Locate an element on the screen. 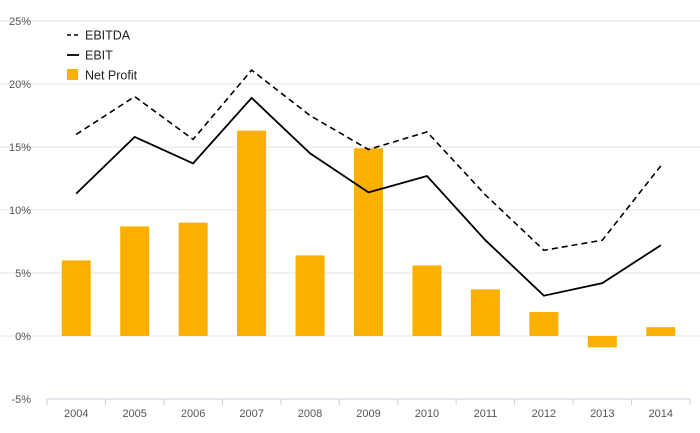 The height and width of the screenshot is (433, 700). legend-label-net-profit: Net Profit is located at coordinates (111, 76).